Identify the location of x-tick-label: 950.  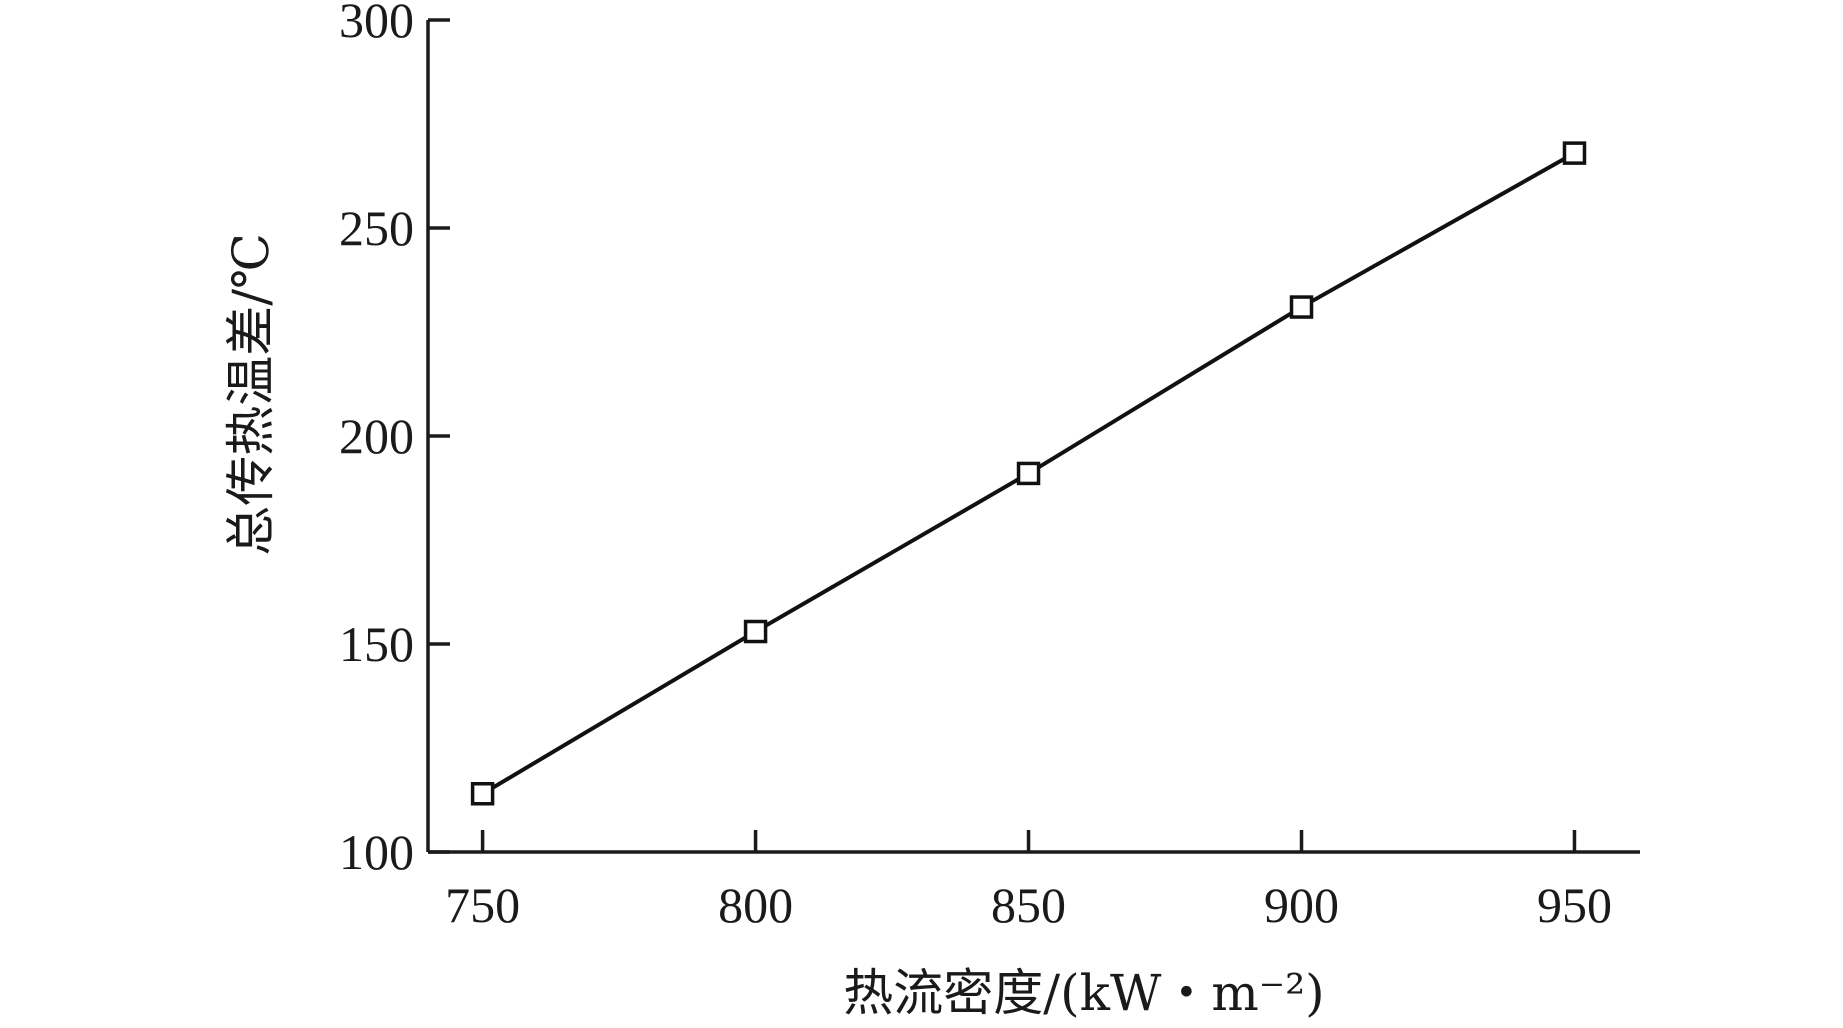
(1574, 905).